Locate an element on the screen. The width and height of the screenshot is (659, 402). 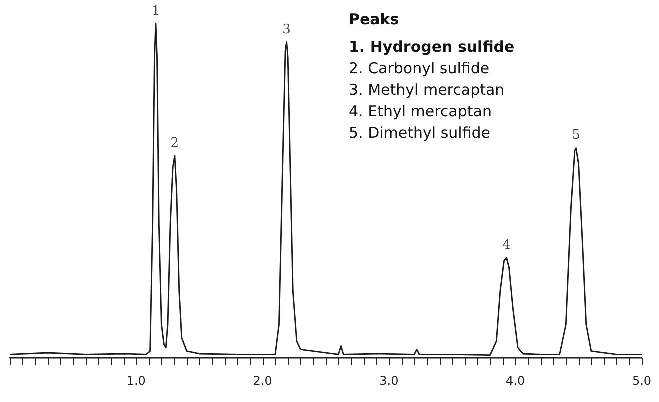
annotation: 5 is located at coordinates (576, 136).